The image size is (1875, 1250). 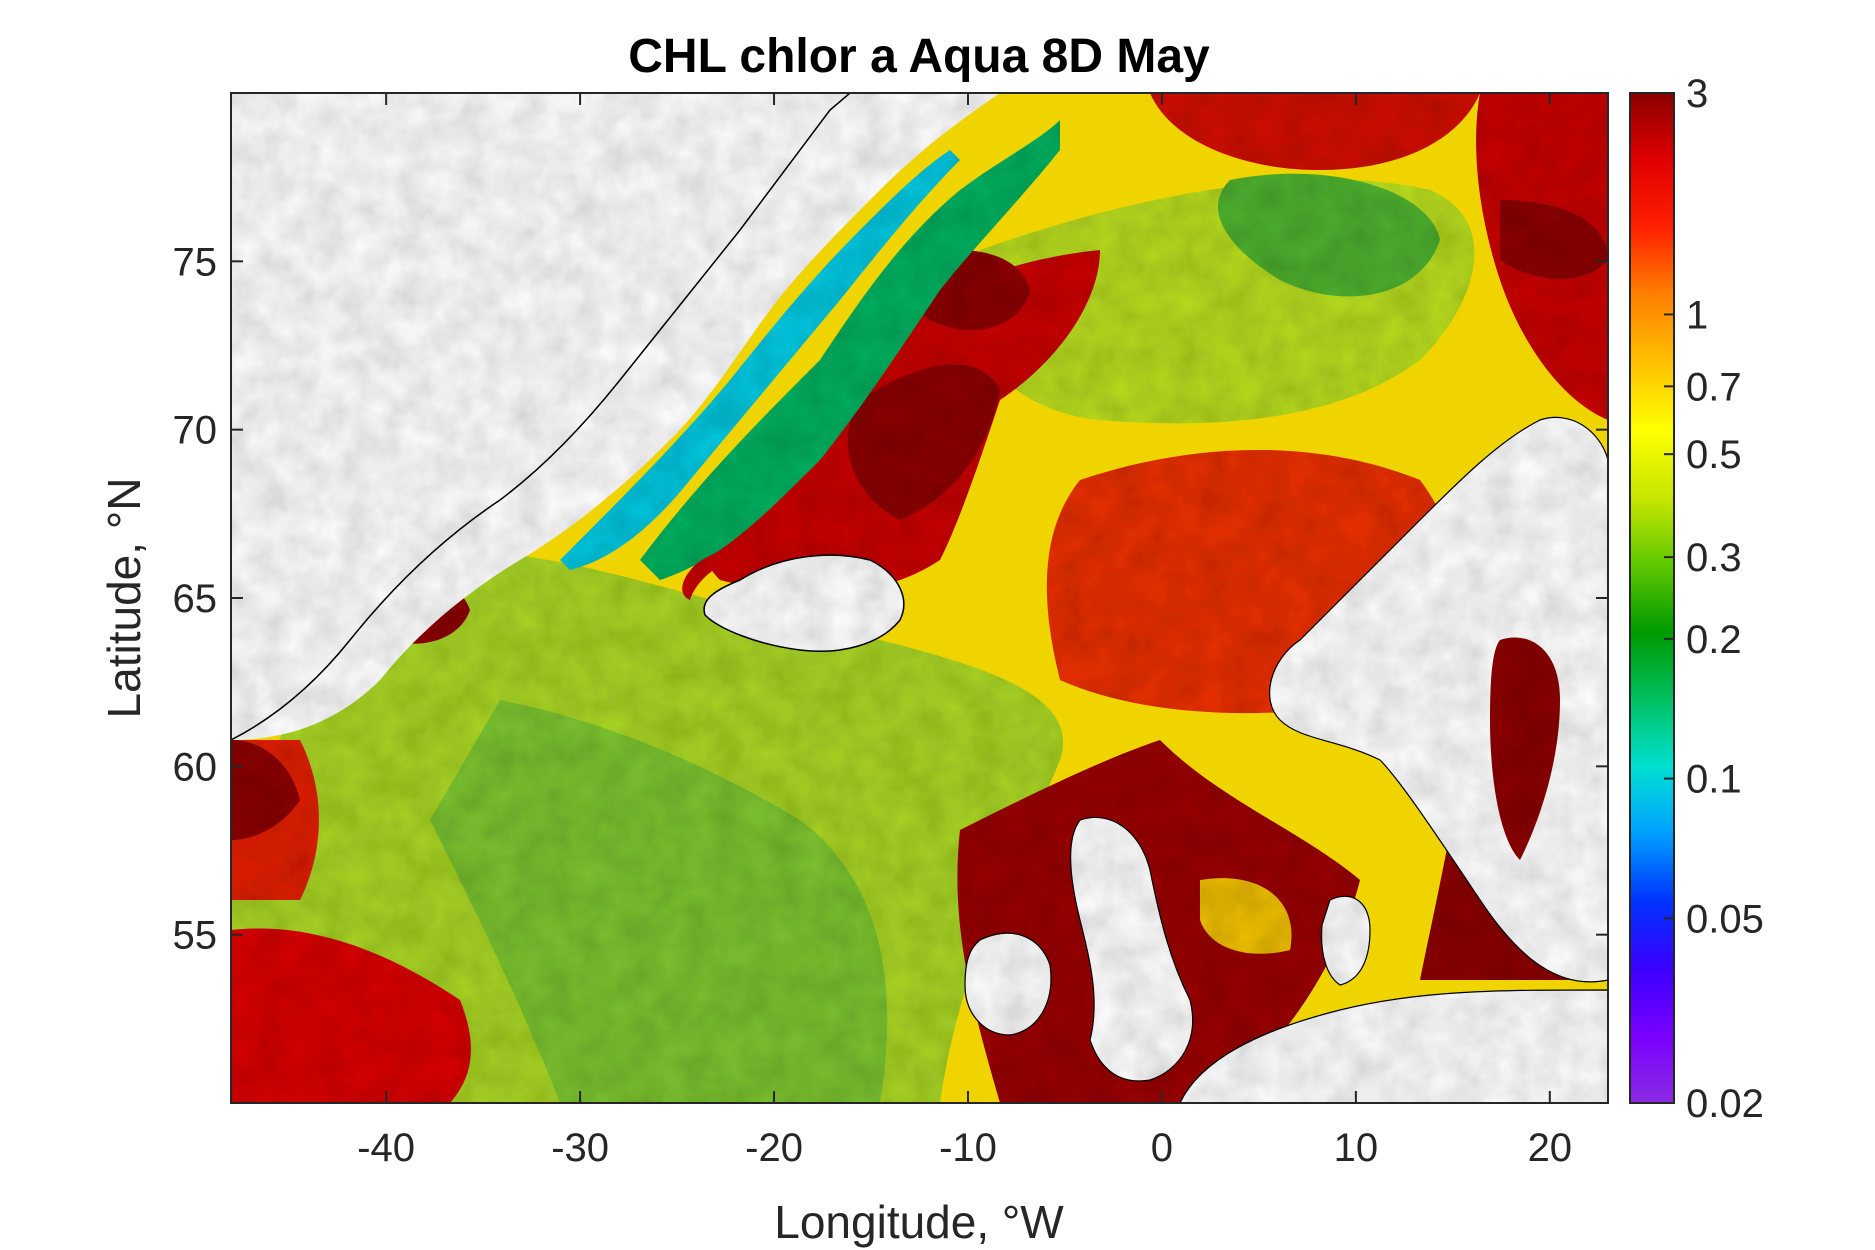 What do you see at coordinates (195, 767) in the screenshot?
I see `y-tick-label: 60` at bounding box center [195, 767].